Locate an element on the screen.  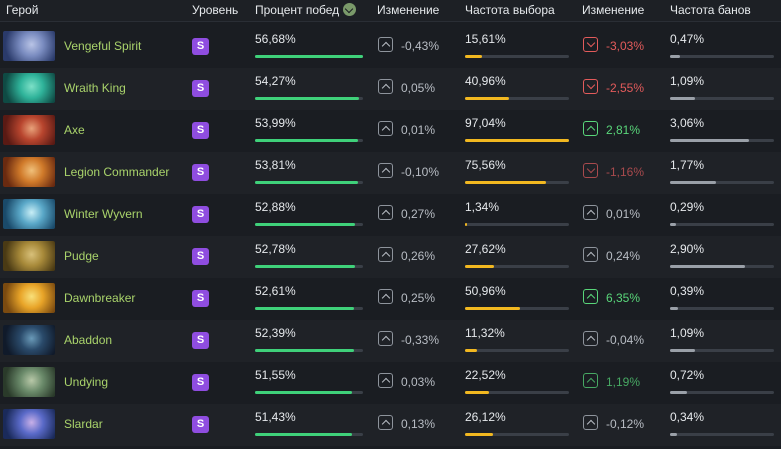
pickrate-value: 1,34% is located at coordinates (482, 207).